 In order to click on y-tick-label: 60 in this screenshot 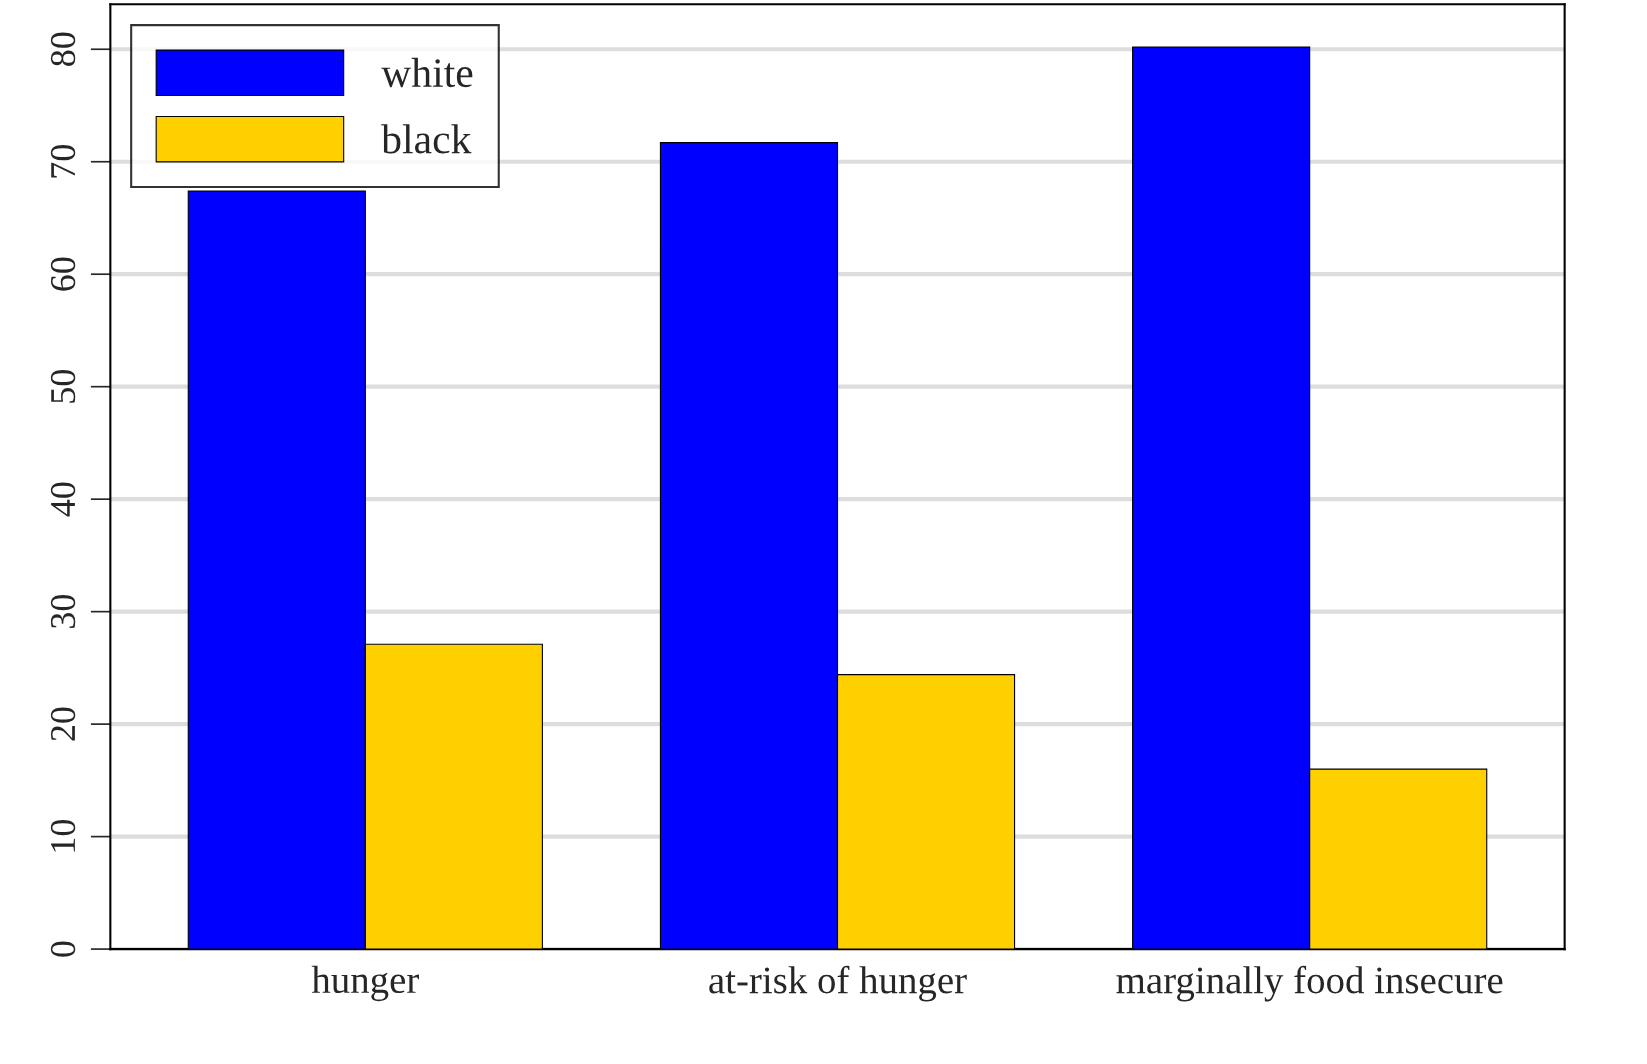, I will do `click(63, 274)`.